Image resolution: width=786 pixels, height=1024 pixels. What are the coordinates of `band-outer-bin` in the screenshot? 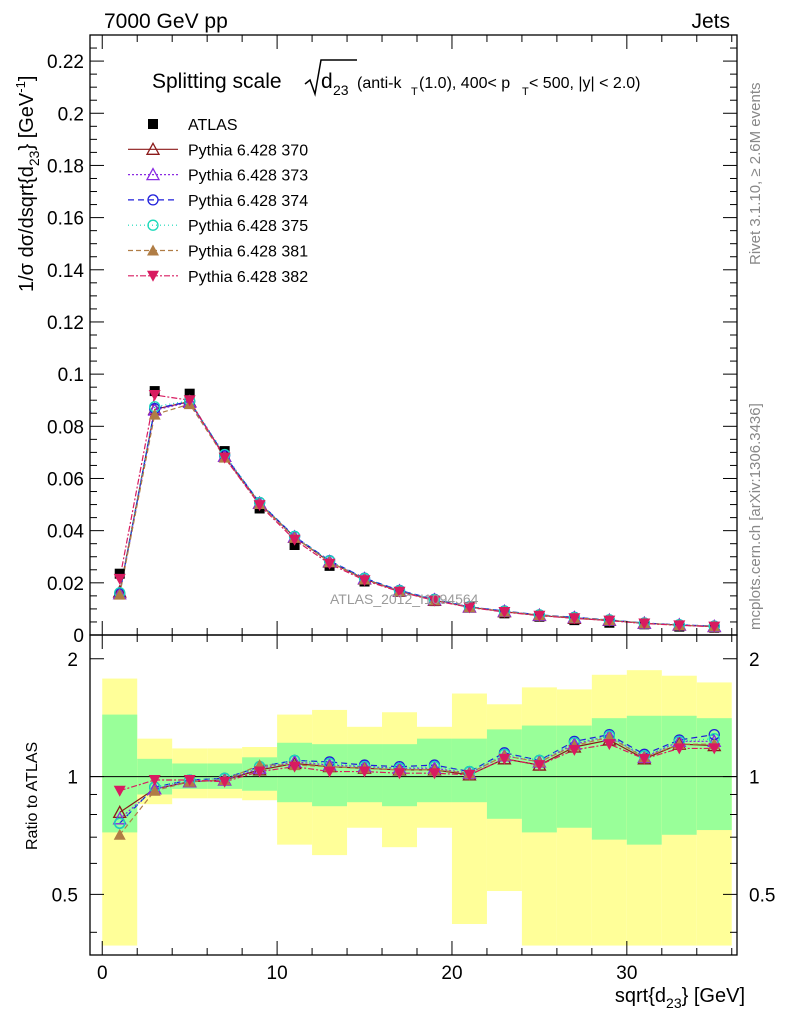 It's located at (469, 809).